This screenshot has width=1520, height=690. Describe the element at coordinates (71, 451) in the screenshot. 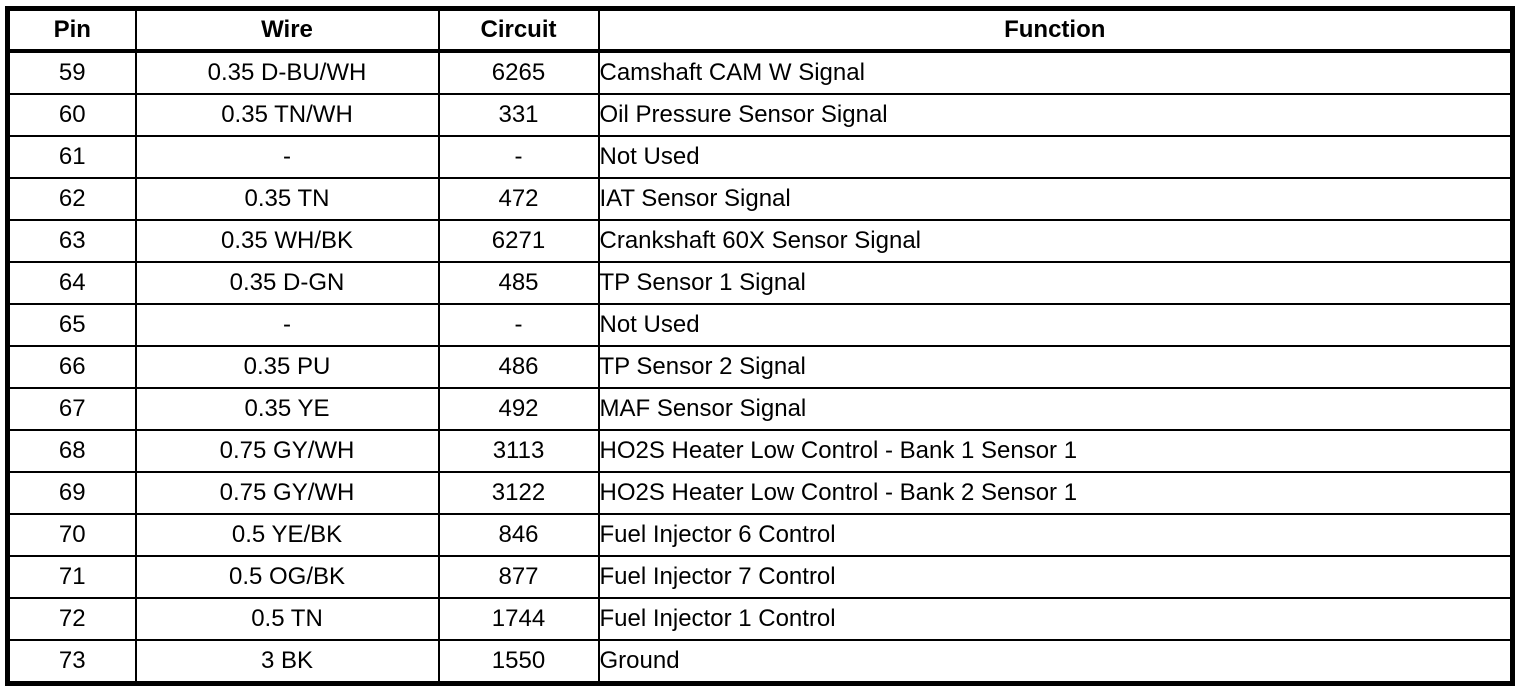

I see `pin-cell: 68` at that location.